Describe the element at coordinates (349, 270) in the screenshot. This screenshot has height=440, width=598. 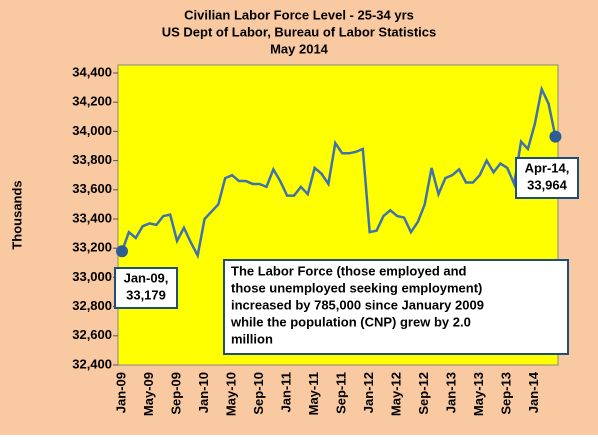
I see `text-box-line: The Labor Force (those employed and` at that location.